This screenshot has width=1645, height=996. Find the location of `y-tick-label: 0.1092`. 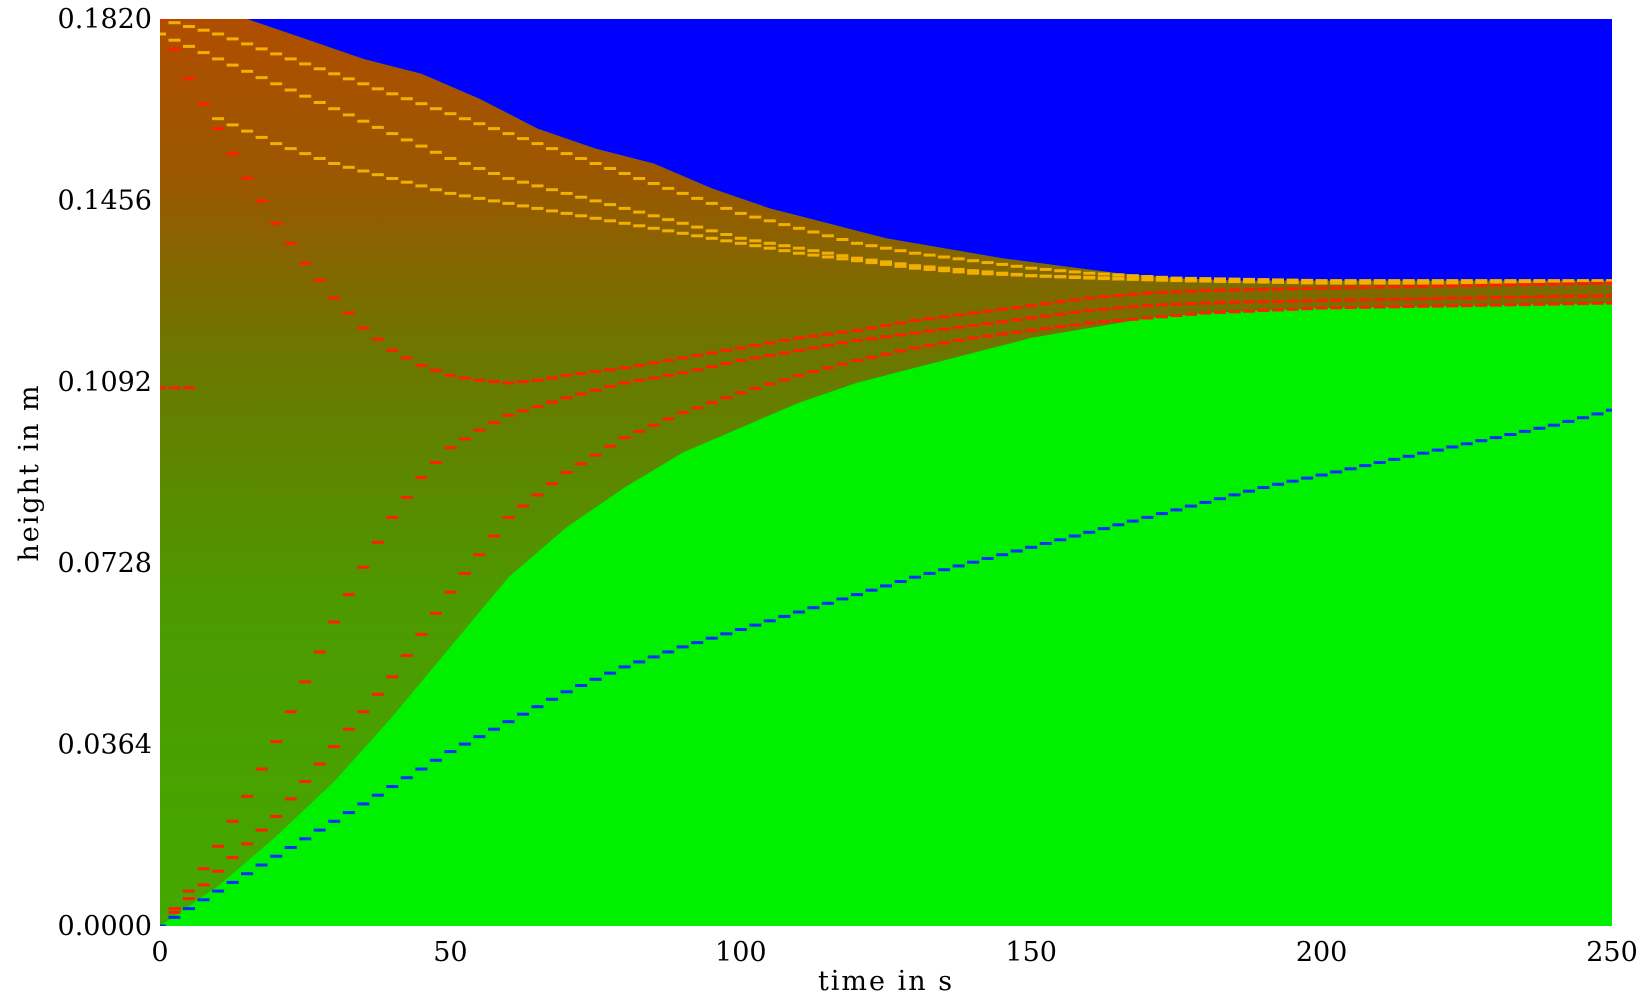

y-tick-label: 0.1092 is located at coordinates (105, 382).